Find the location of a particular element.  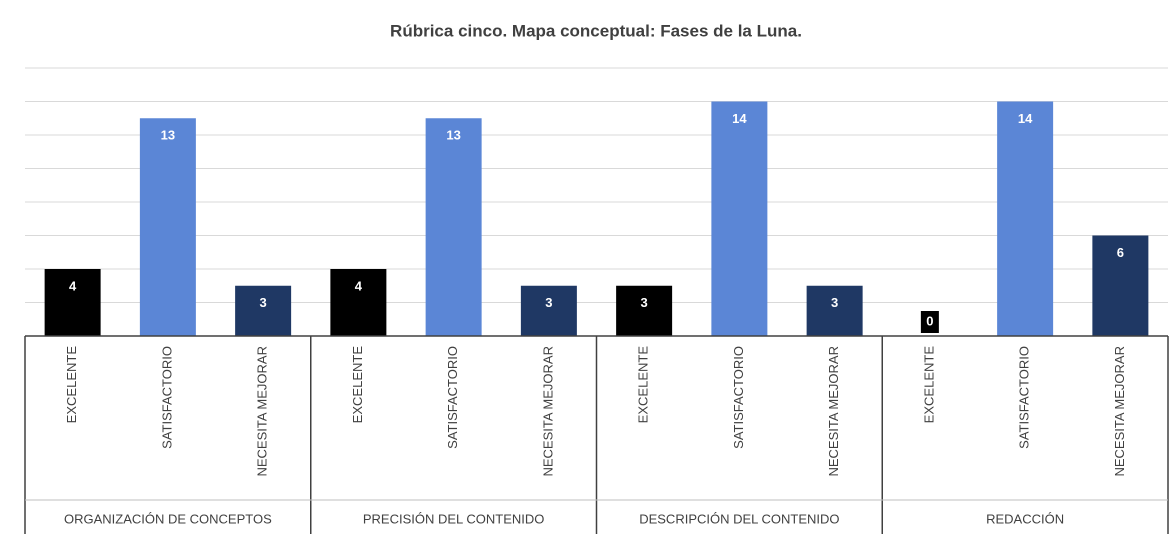

data-label-box is located at coordinates (929, 322).